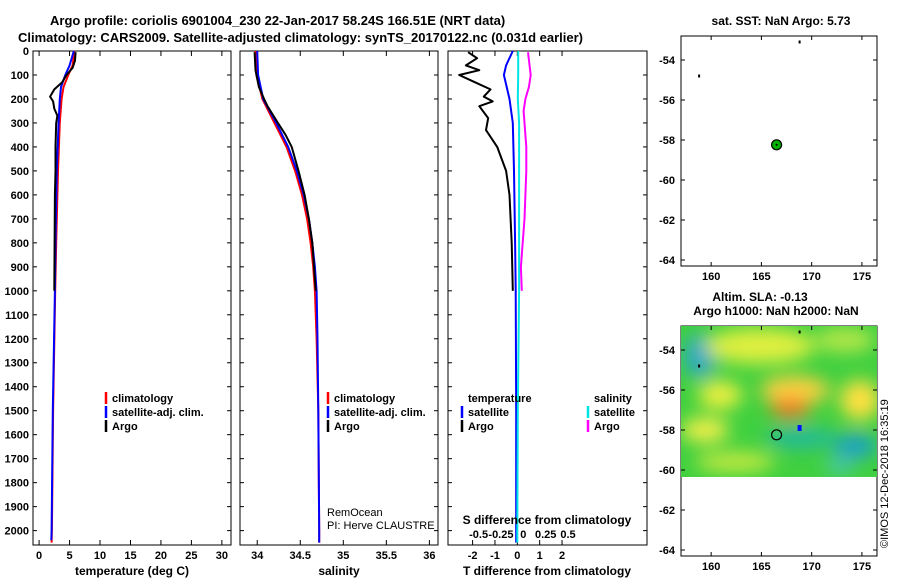 The image size is (900, 580). Describe the element at coordinates (481, 427) in the screenshot. I see `legend-temp-argo-label: Argo` at that location.